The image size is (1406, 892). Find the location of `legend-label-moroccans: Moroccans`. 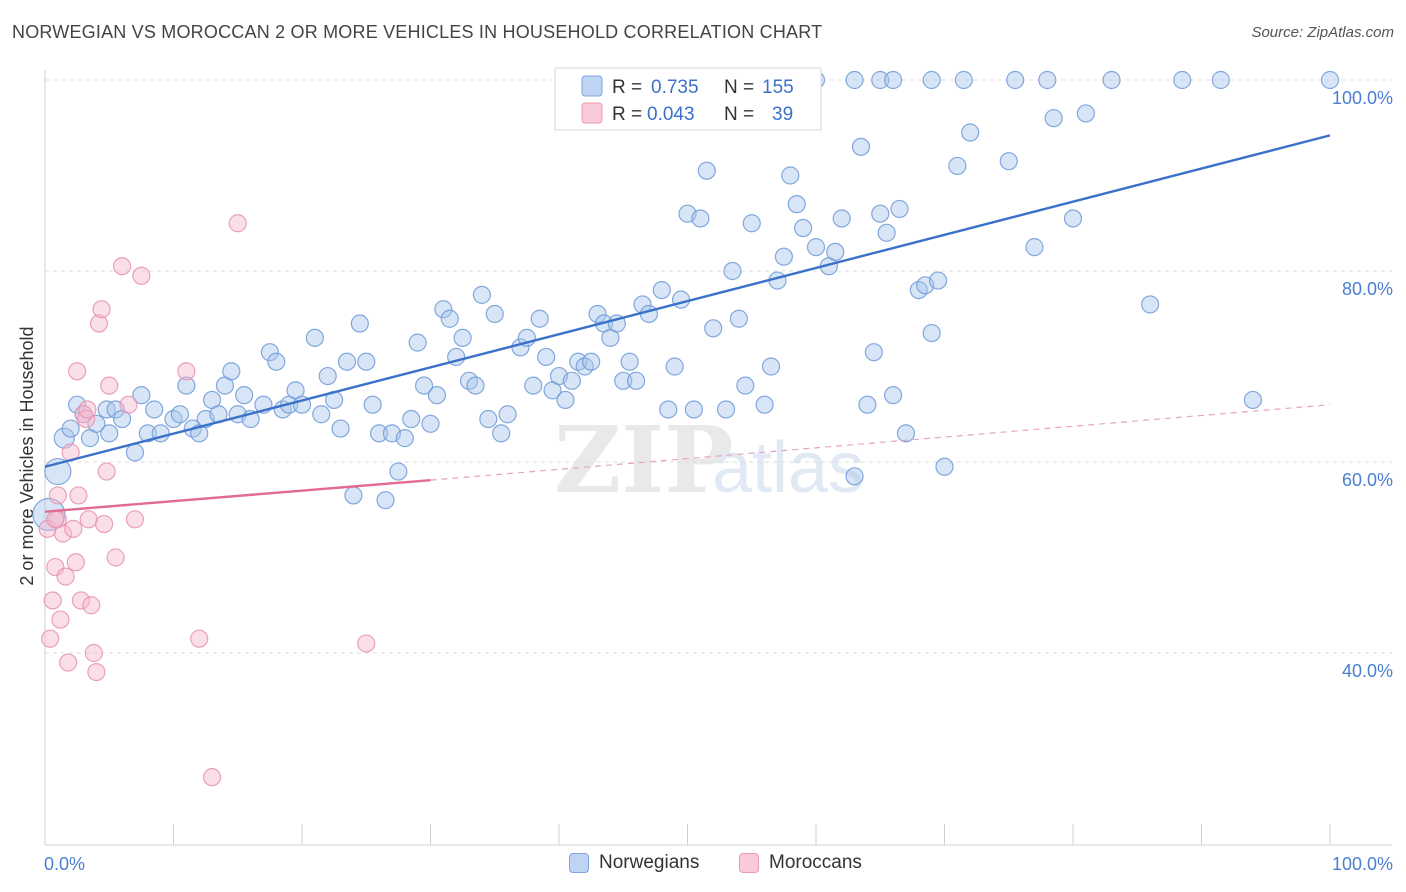

legend-label-moroccans: Moroccans is located at coordinates (815, 862).